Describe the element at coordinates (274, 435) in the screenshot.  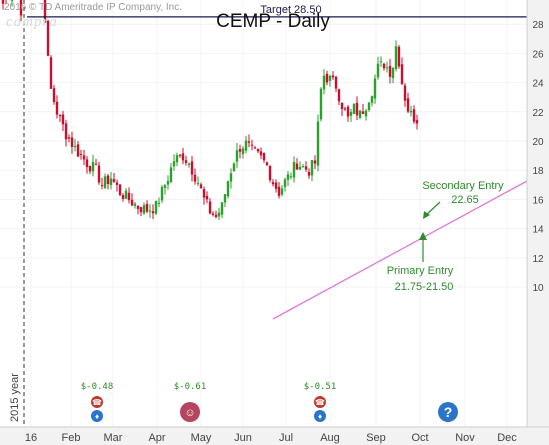
I see `x-axis: 16 Feb Mar Apr May Jun Jul Aug Sep Oct Nov Dec` at that location.